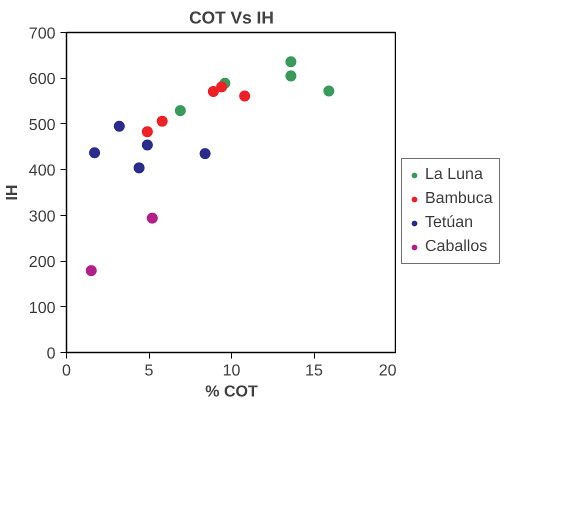 The image size is (575, 510). What do you see at coordinates (42, 171) in the screenshot?
I see `y-tick-label: 400` at bounding box center [42, 171].